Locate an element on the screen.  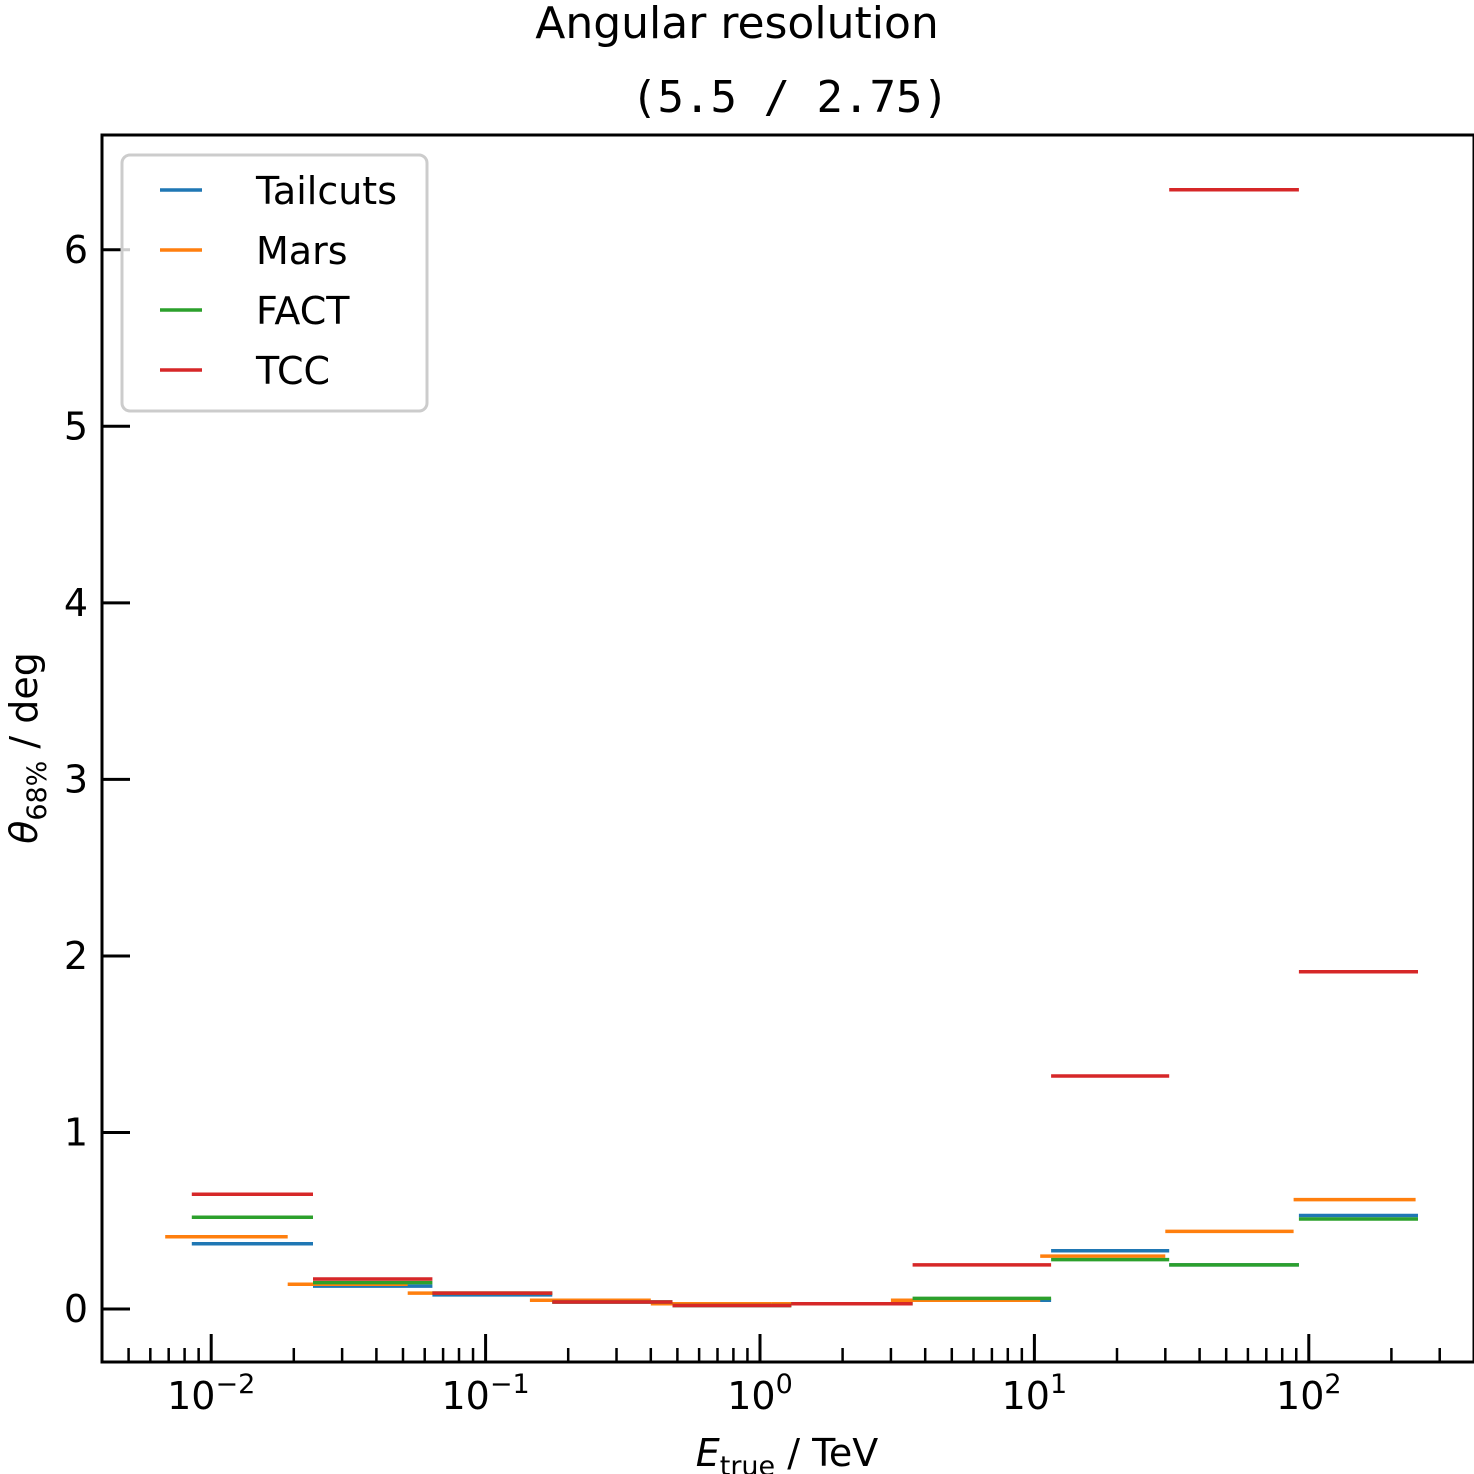
x-tick-label: 10⁻¹ is located at coordinates (486, 1393).